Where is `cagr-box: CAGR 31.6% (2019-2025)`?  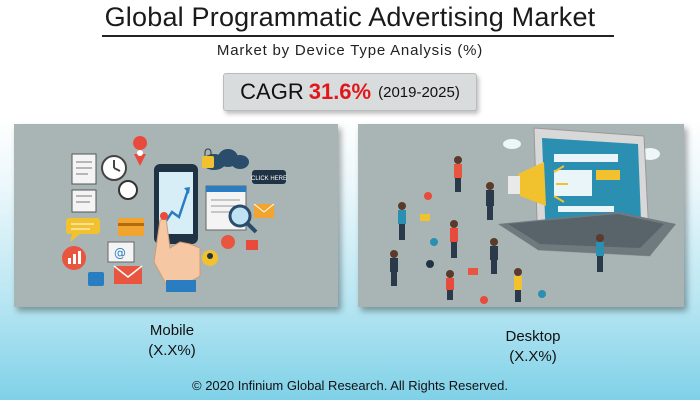
cagr-box: CAGR 31.6% (2019-2025) is located at coordinates (350, 92).